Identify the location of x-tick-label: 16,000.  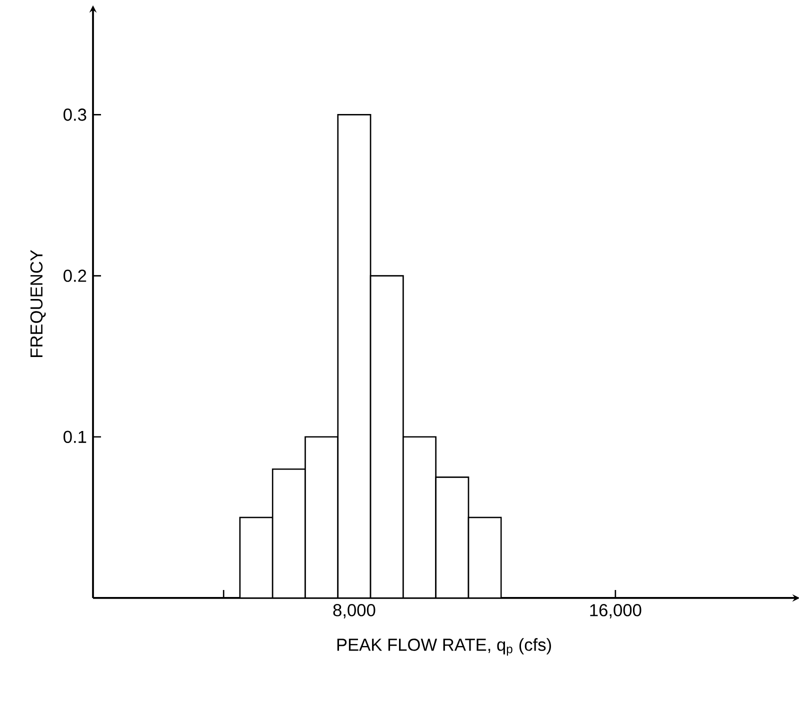
(616, 611).